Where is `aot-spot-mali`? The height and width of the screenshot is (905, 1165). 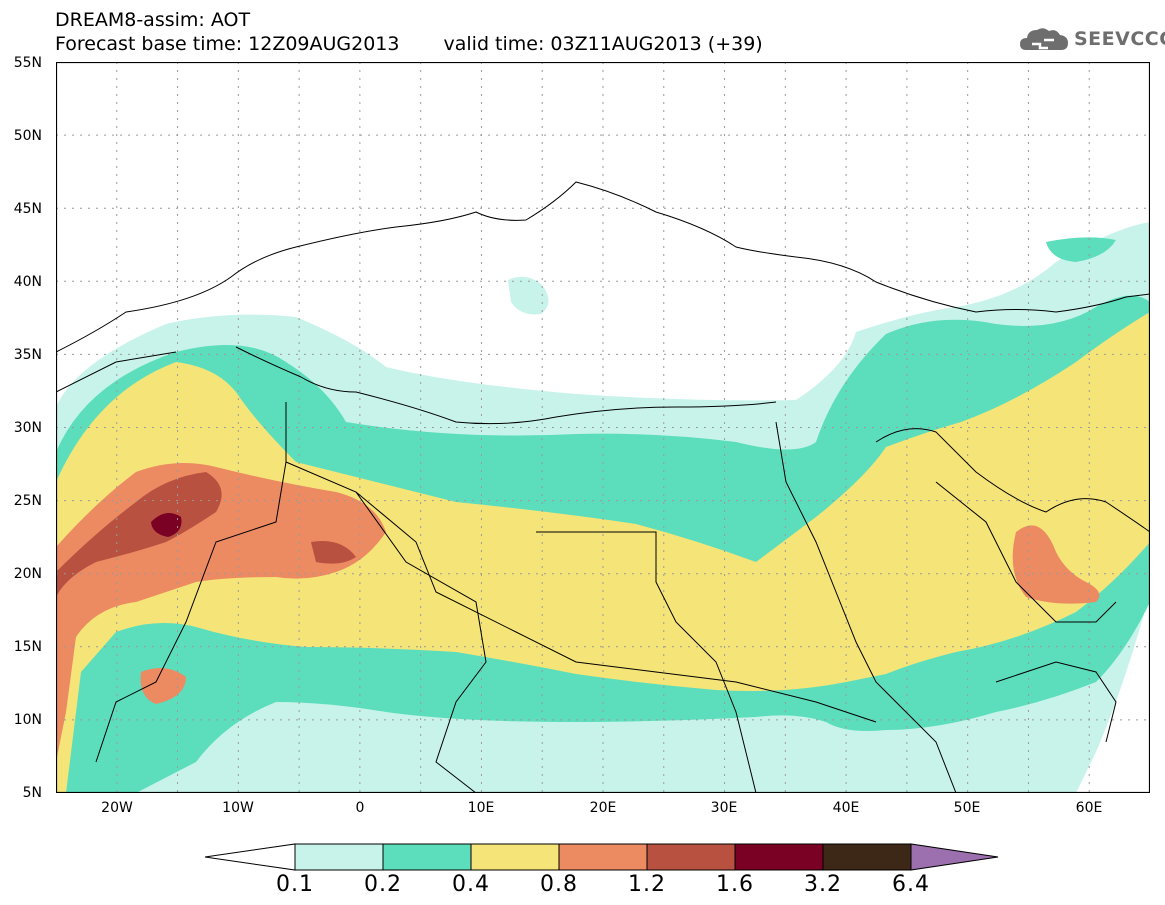 aot-spot-mali is located at coordinates (333, 552).